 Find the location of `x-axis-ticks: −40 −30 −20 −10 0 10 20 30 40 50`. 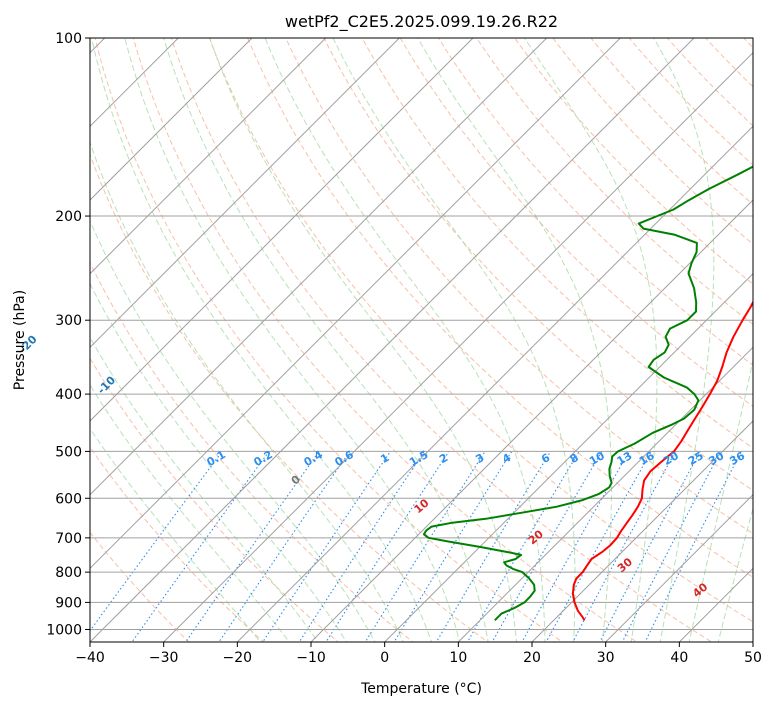

x-axis-ticks: −40 −30 −20 −10 0 10 20 30 40 50 is located at coordinates (418, 654).